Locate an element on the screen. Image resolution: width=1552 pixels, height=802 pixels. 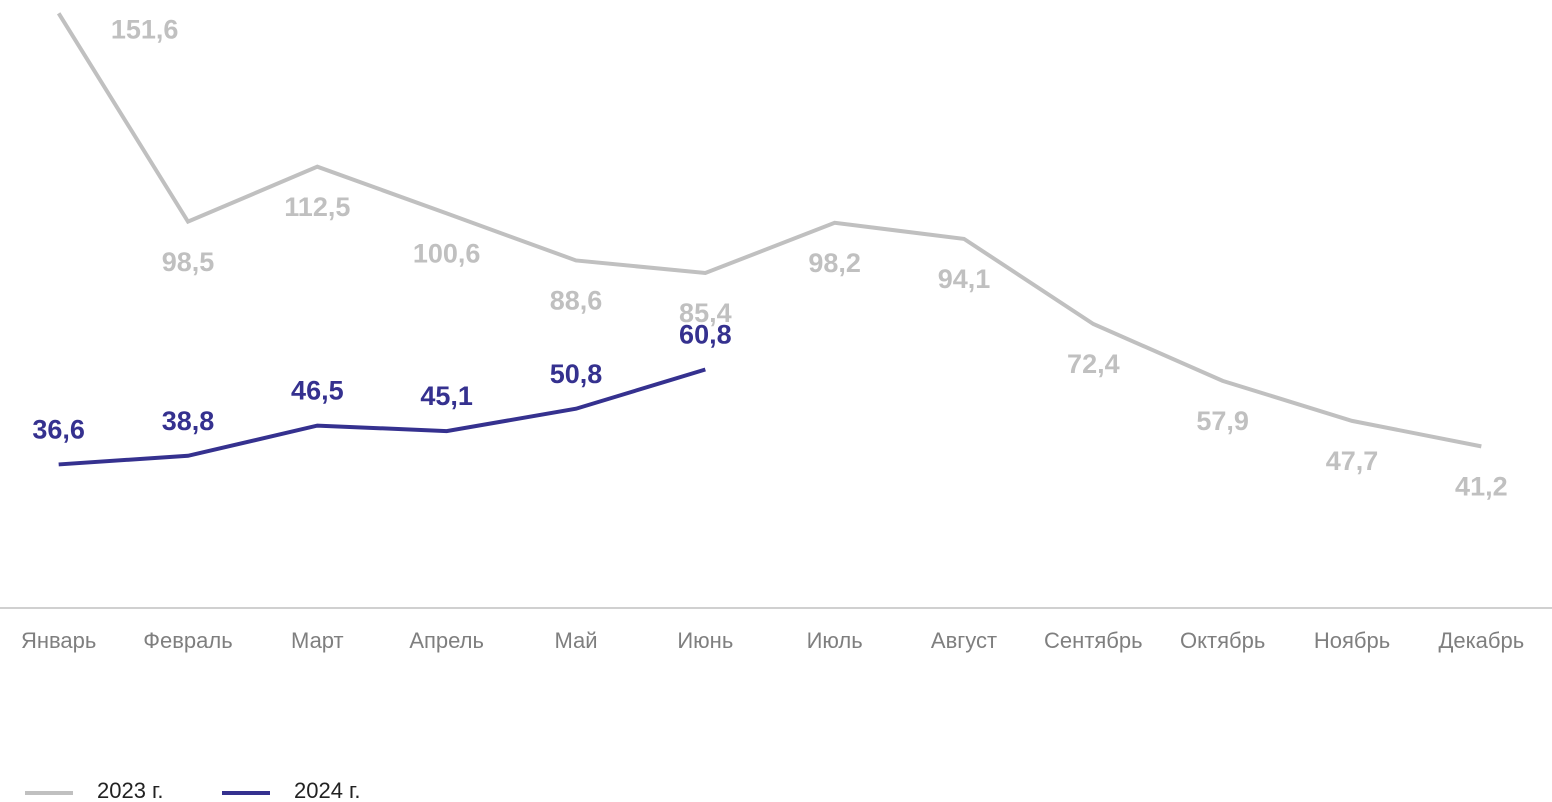
x-tick-label: Март is located at coordinates (317, 640).